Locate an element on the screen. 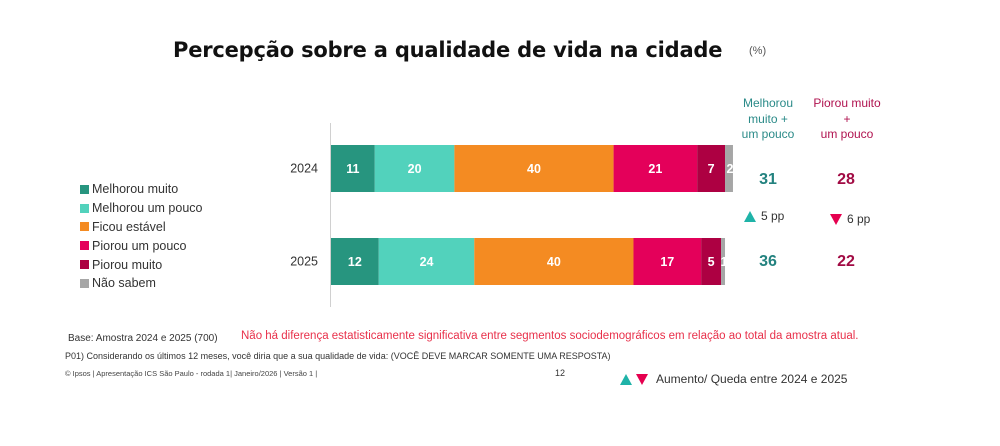  bar-value-label: 21 is located at coordinates (655, 169).